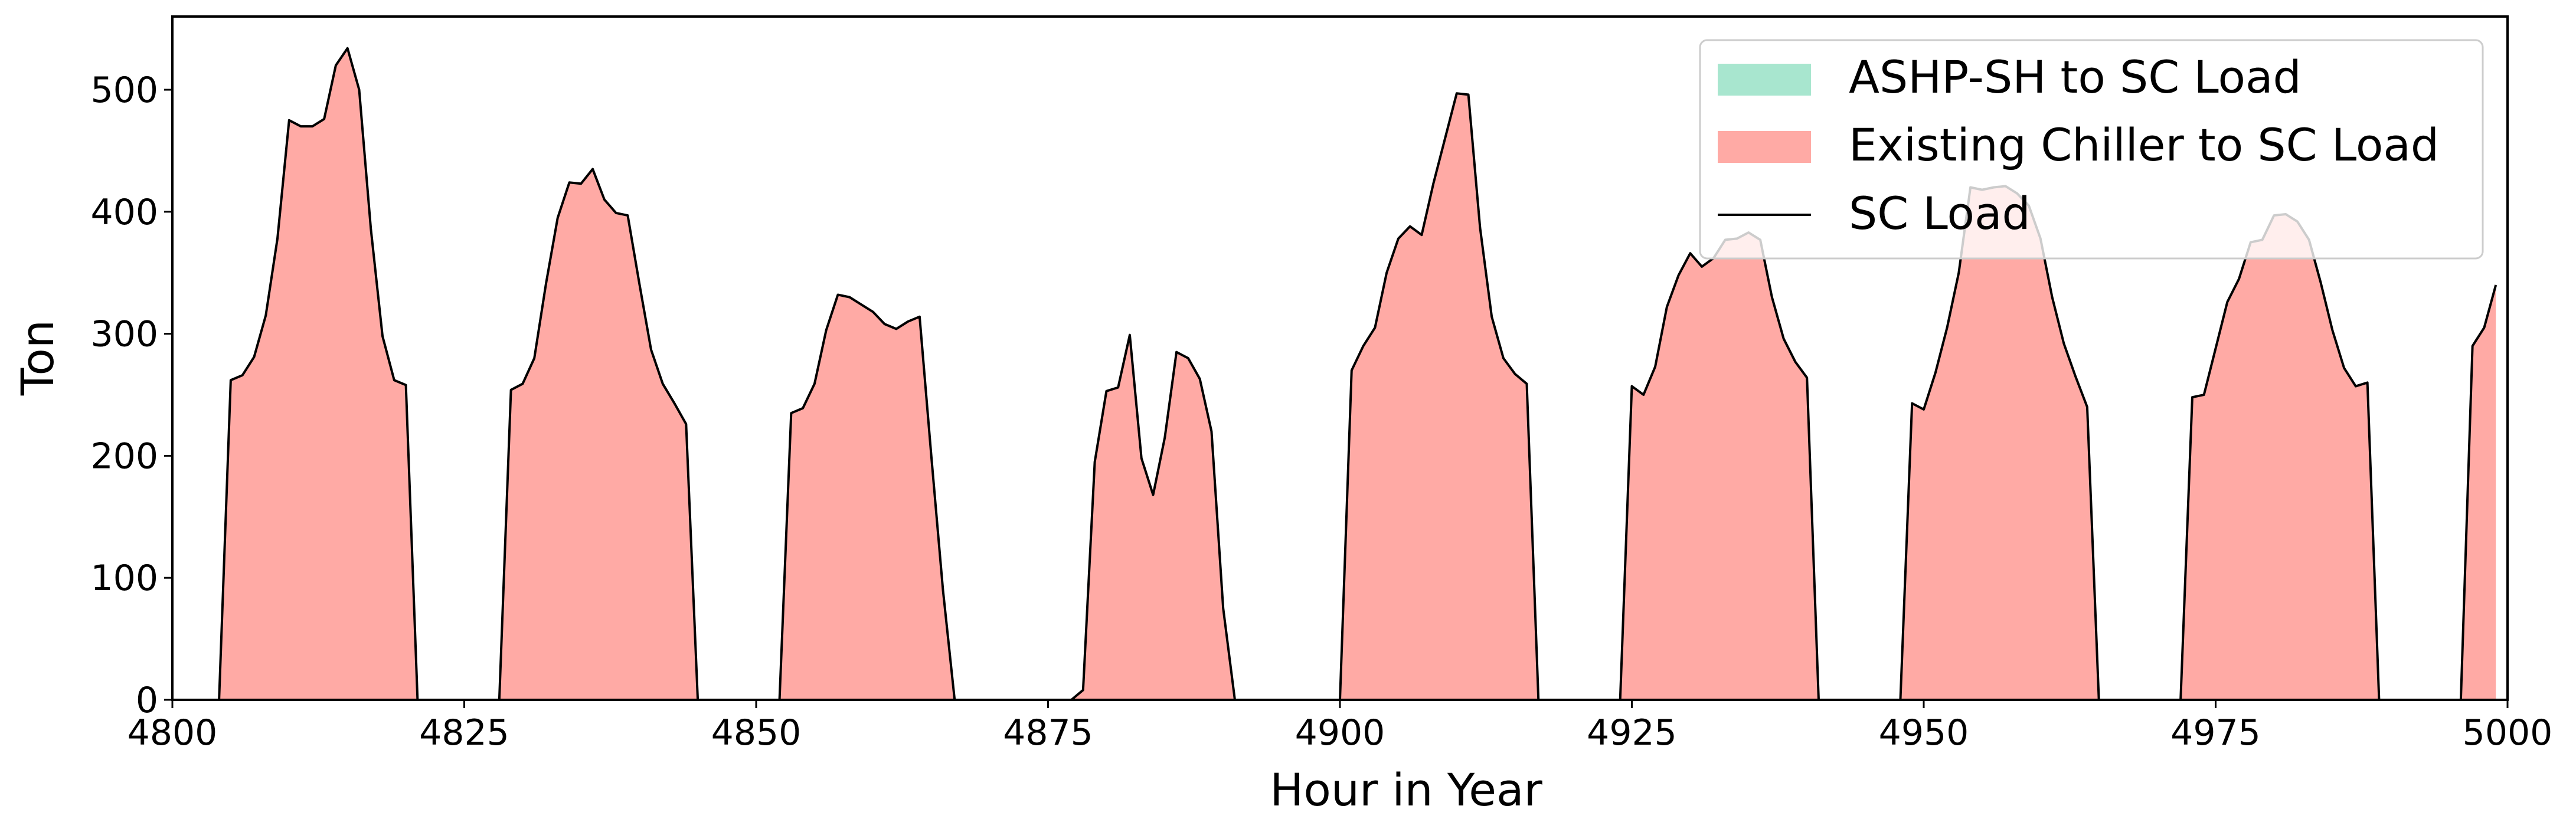 The width and height of the screenshot is (2576, 832). What do you see at coordinates (1764, 147) in the screenshot?
I see `legend-swatch-chiller` at bounding box center [1764, 147].